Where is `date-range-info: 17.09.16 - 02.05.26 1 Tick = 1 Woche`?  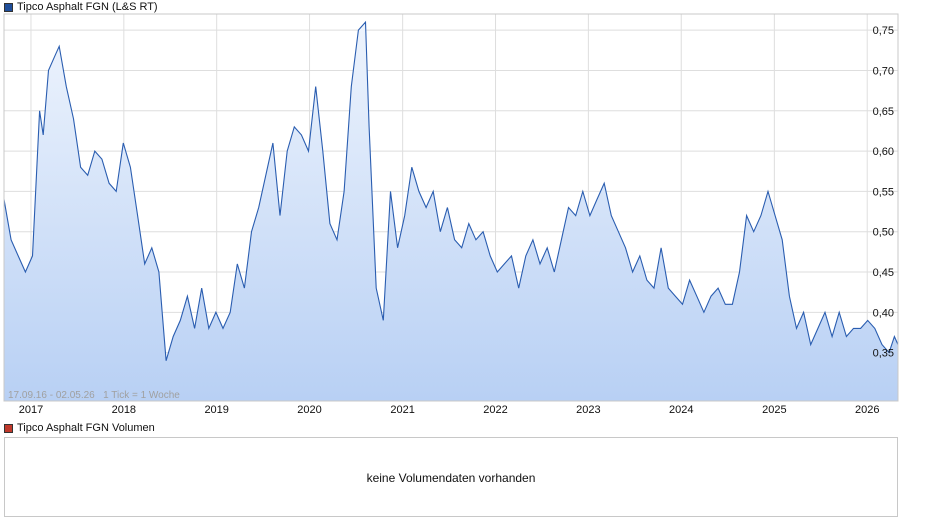
date-range-info: 17.09.16 - 02.05.26 1 Tick = 1 Woche is located at coordinates (94, 395).